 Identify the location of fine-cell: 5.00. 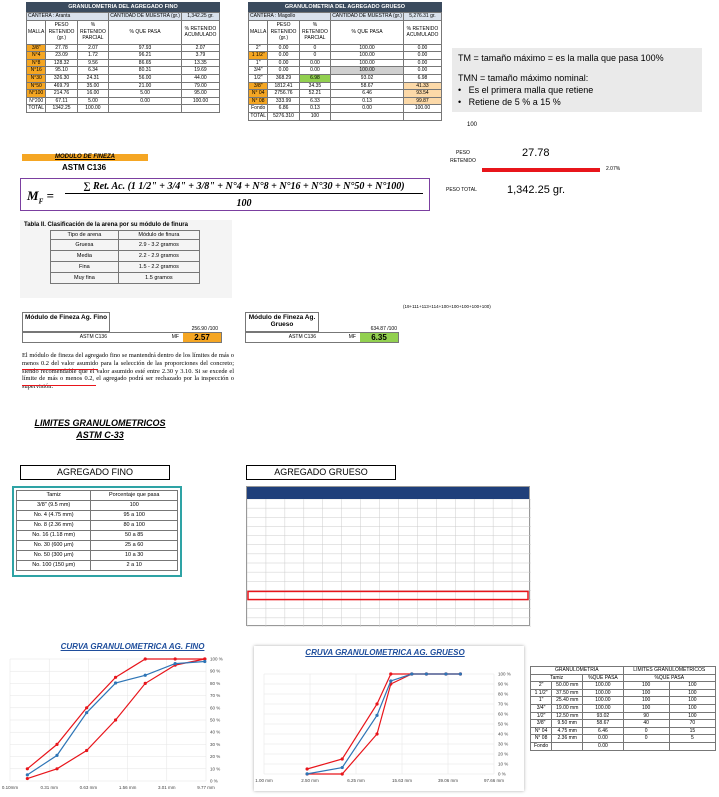
(145, 93).